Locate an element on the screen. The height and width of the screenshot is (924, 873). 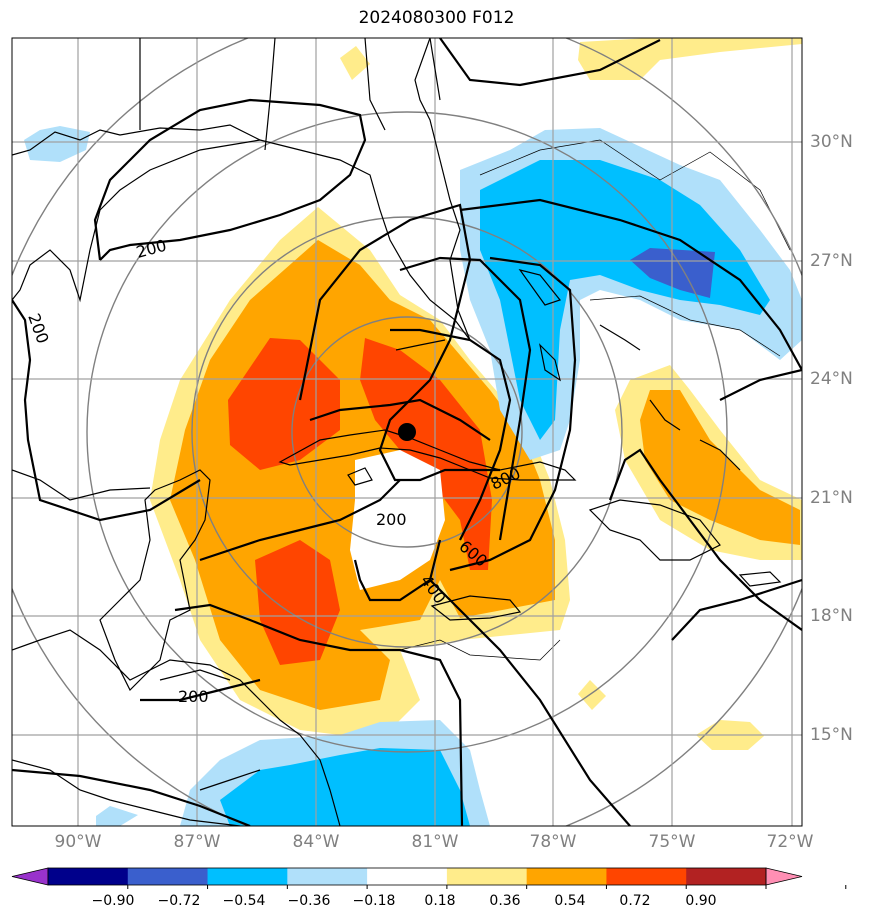
lon-label-75w: 75°W is located at coordinates (672, 842).